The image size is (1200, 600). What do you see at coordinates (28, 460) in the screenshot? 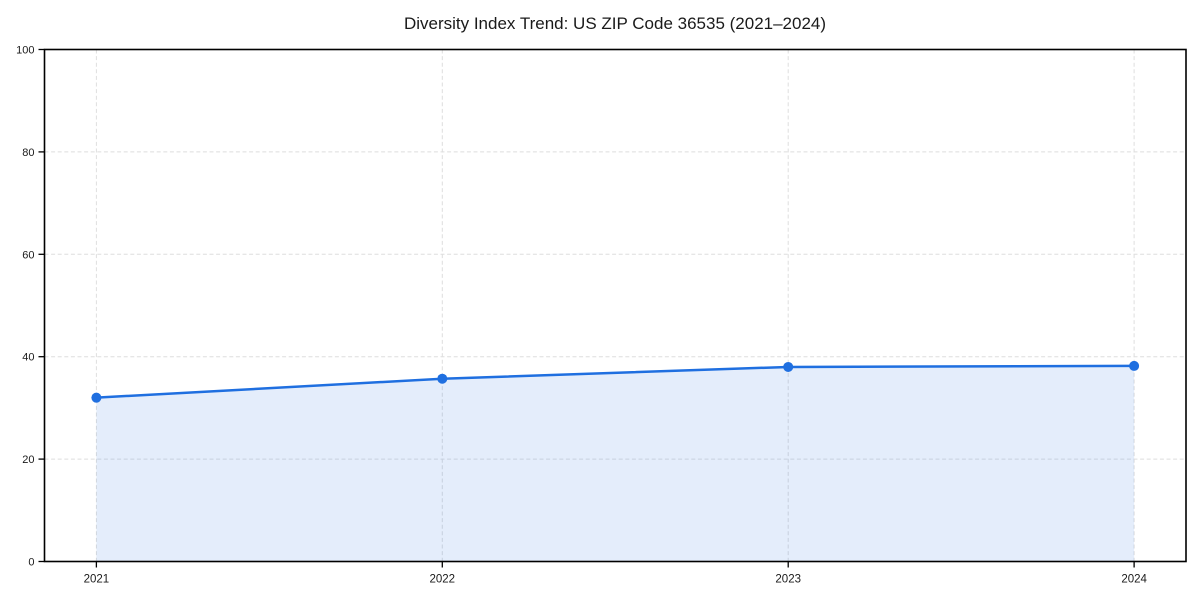
I see `y-axis-tick-label: 20` at bounding box center [28, 460].